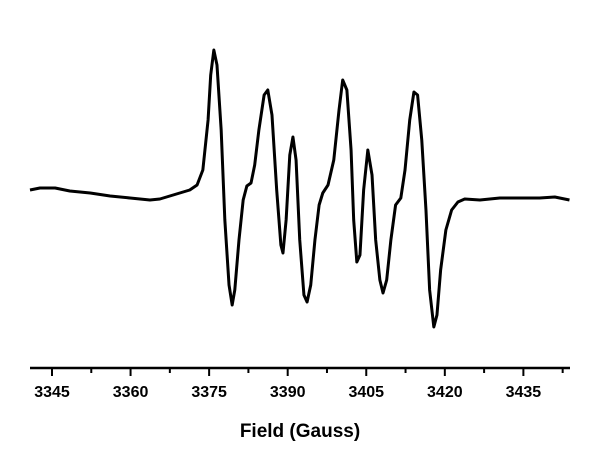 Image resolution: width=600 pixels, height=450 pixels. What do you see at coordinates (288, 392) in the screenshot?
I see `x-tick-label: 3390` at bounding box center [288, 392].